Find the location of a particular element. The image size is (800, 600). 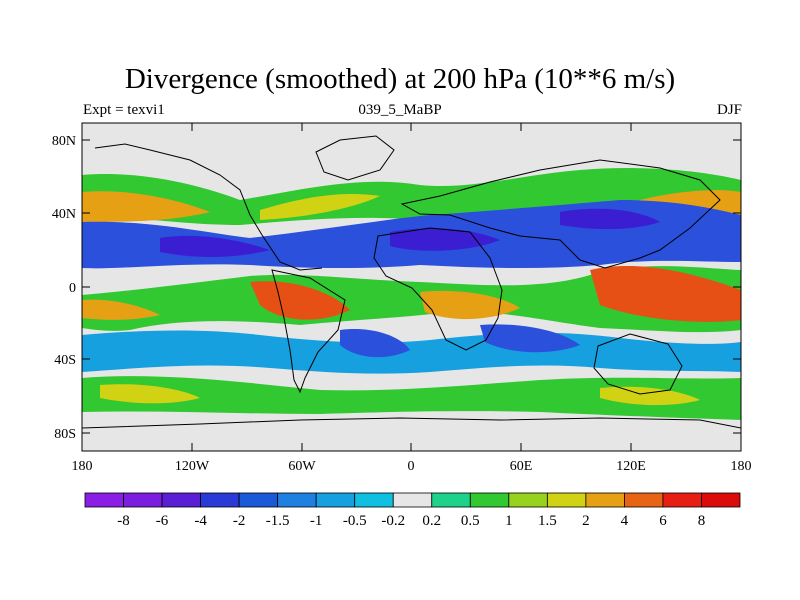

colorbar-label: 0.2 is located at coordinates (431, 521).